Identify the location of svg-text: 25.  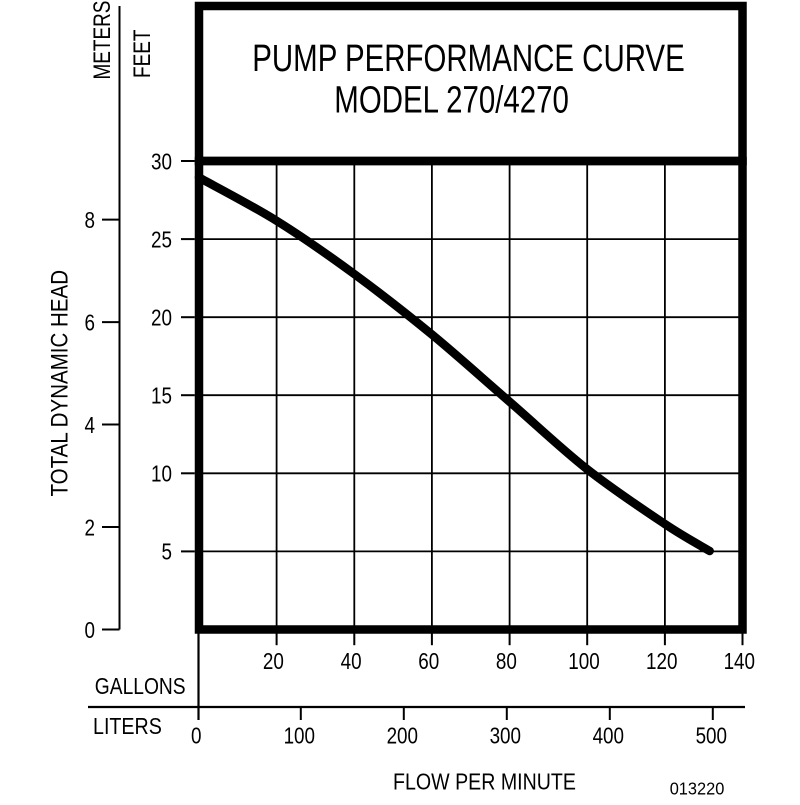
(161, 240).